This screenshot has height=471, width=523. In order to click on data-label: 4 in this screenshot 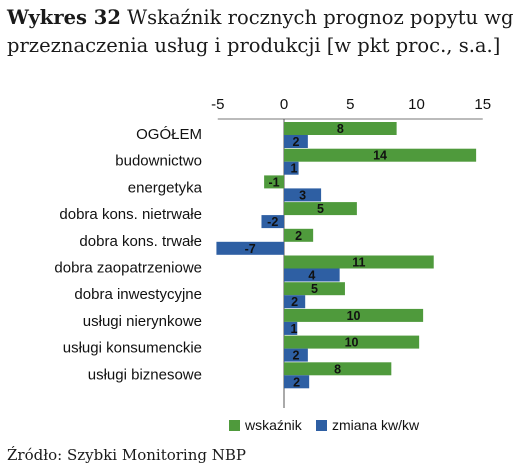, I will do `click(311, 276)`.